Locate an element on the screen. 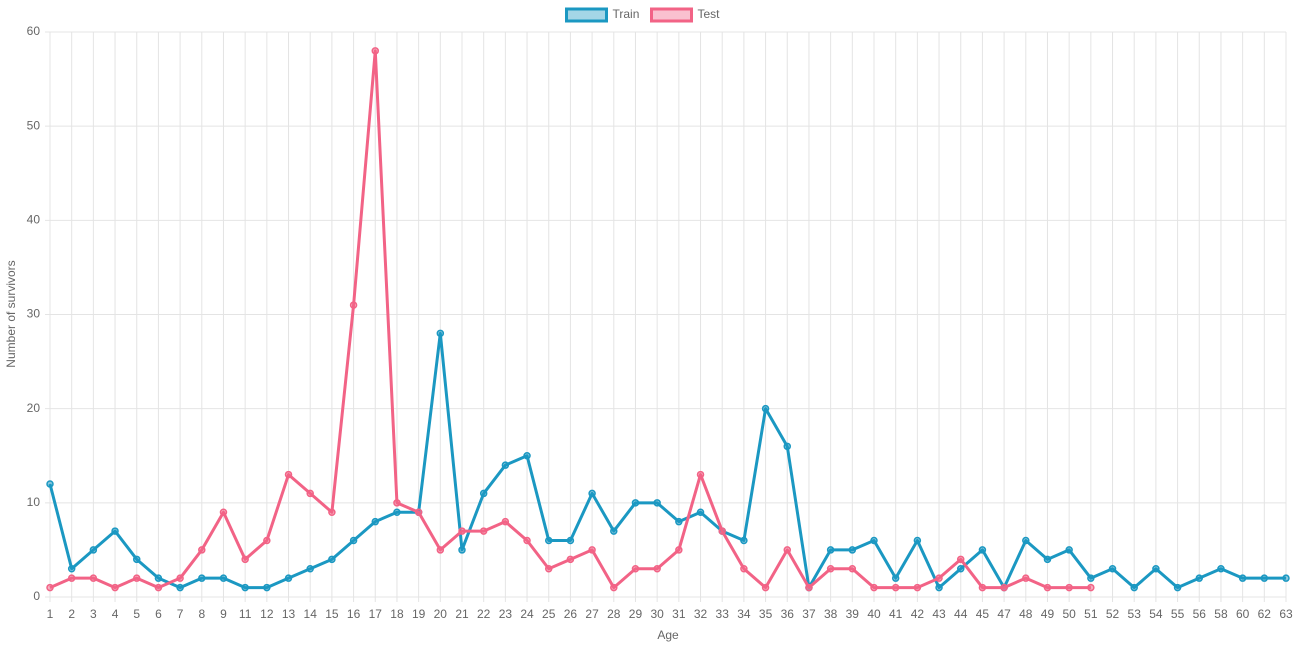 This screenshot has height=648, width=1296. x-tick-label: 51 is located at coordinates (1091, 614).